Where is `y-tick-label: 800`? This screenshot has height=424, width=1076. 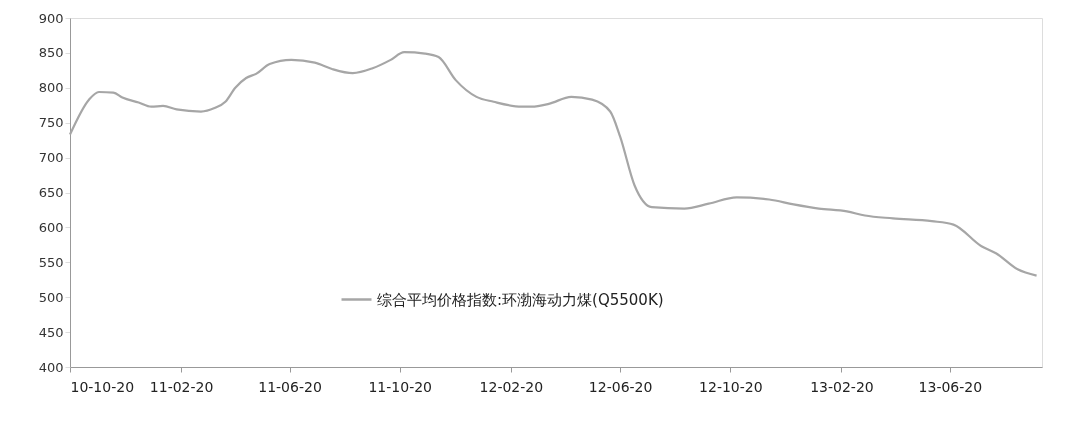
y-tick-label: 800 is located at coordinates (51, 88).